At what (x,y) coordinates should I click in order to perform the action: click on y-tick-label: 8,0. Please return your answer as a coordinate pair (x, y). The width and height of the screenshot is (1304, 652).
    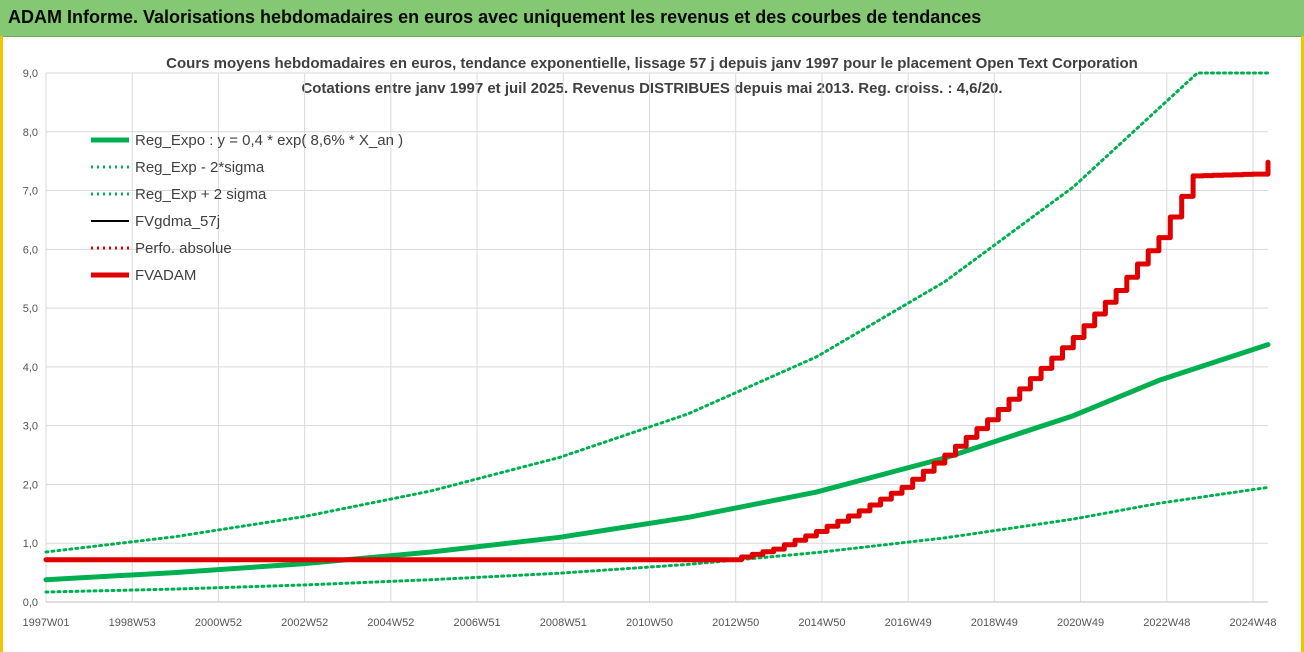
    Looking at the image, I should click on (30, 133).